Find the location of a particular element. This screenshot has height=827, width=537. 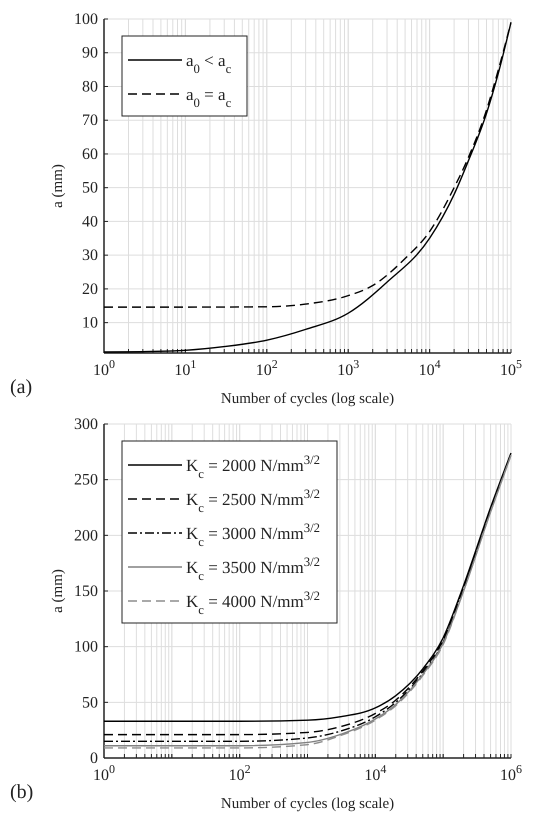

legend-label: a$_{0}$ = a$_{c}$ is located at coordinates (209, 97).